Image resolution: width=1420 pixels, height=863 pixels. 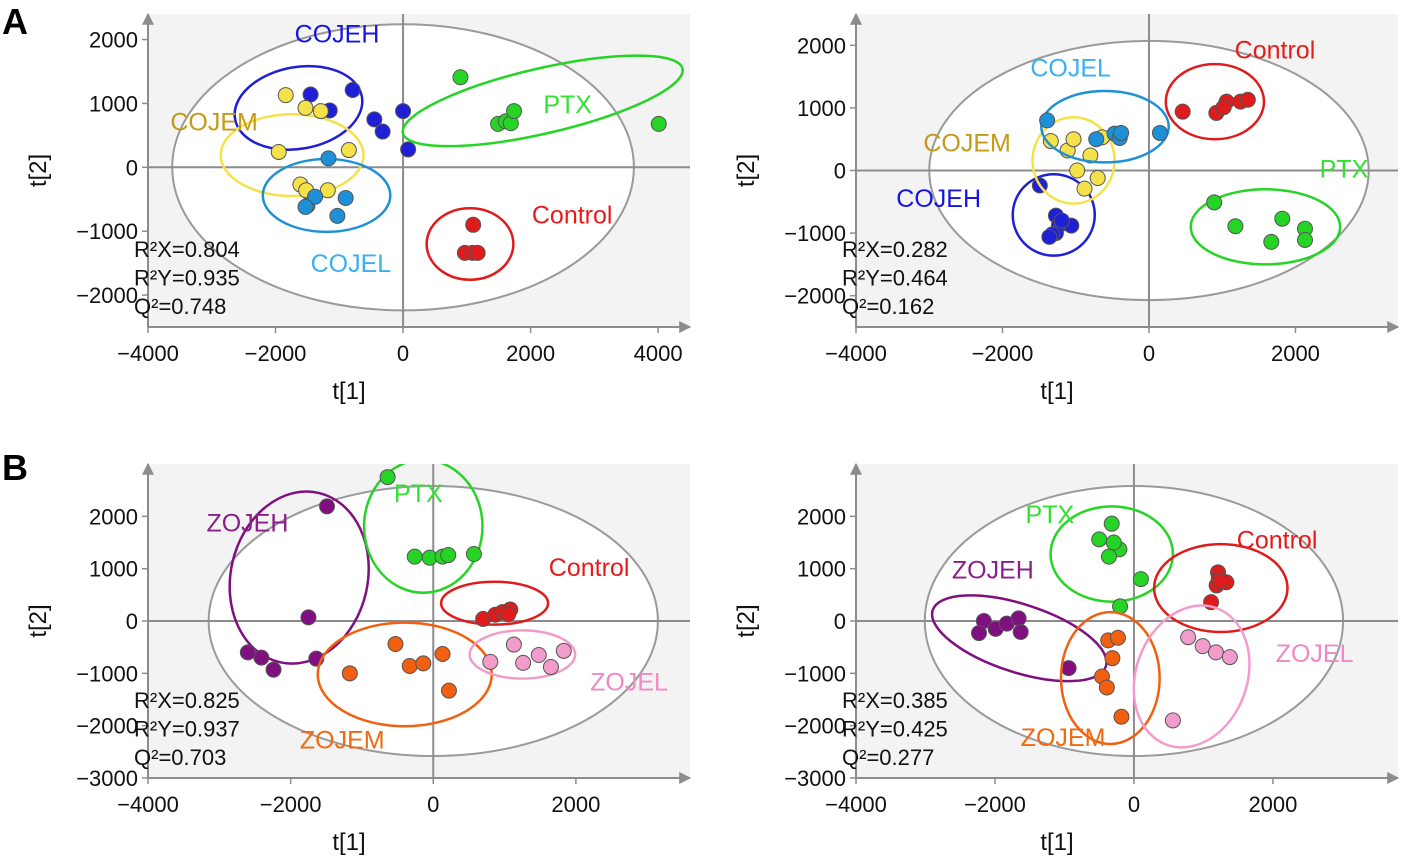 I want to click on group-zojem, so click(x=1110, y=678).